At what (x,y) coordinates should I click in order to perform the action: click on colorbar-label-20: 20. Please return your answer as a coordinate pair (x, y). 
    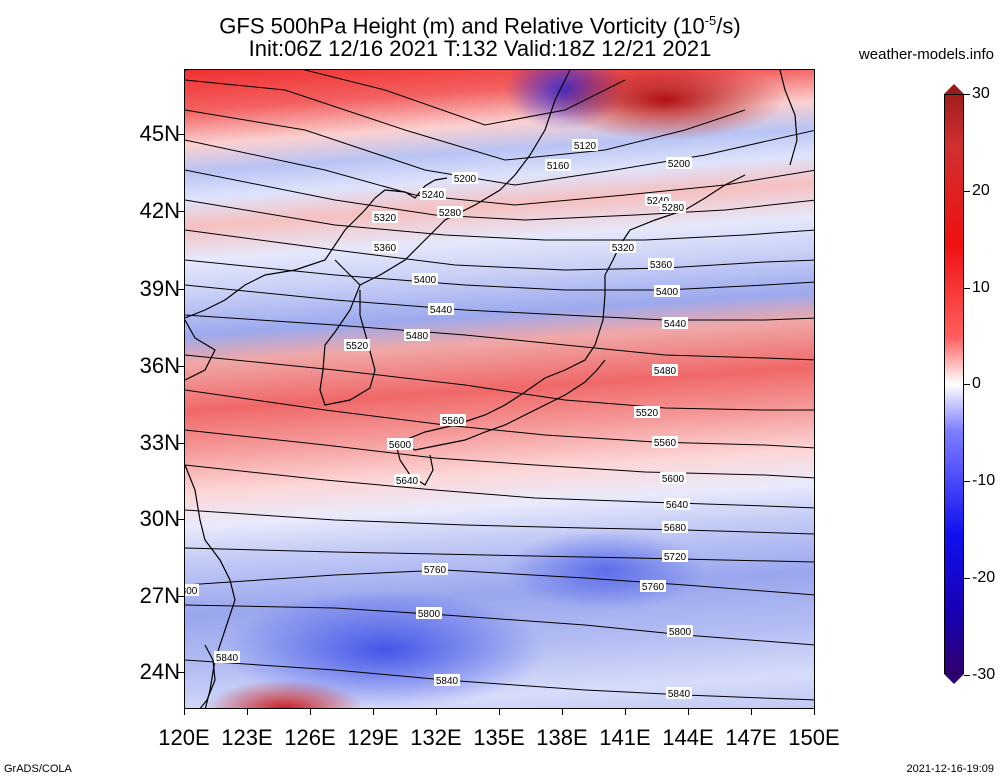
    Looking at the image, I should click on (981, 190).